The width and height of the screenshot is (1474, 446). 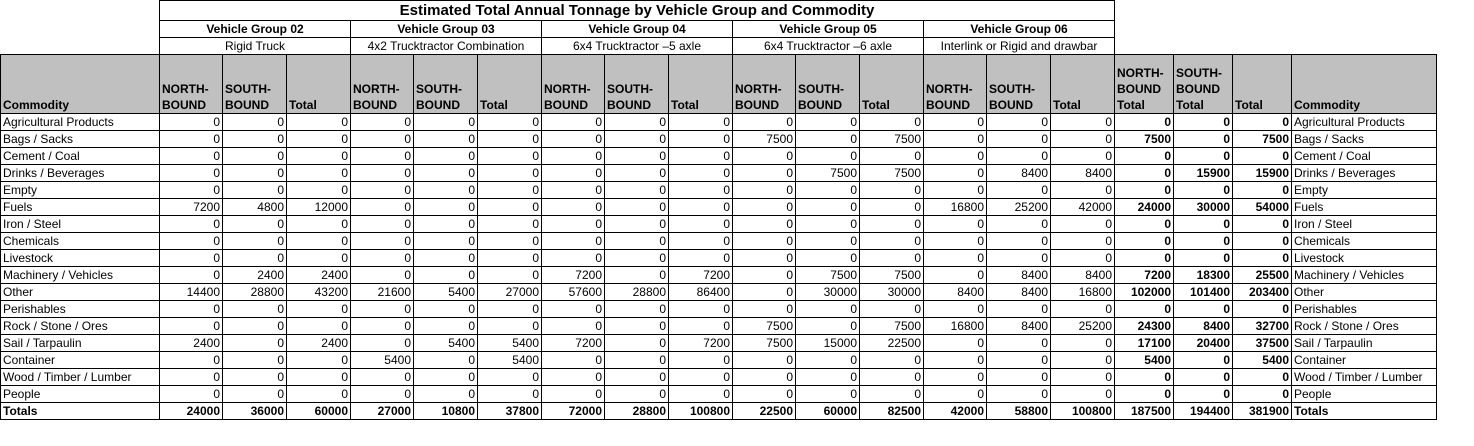 I want to click on header-g04-north: NORTH-BOUND, so click(x=573, y=84).